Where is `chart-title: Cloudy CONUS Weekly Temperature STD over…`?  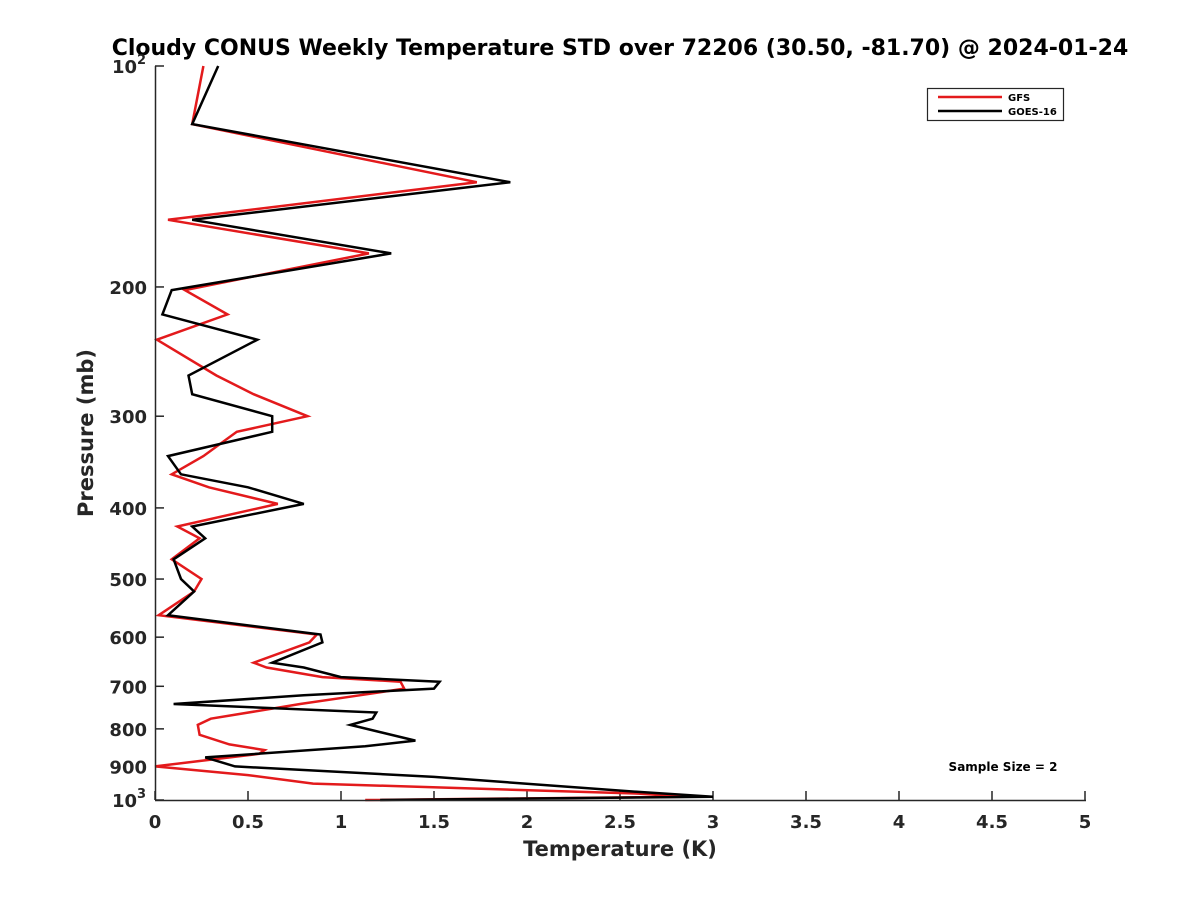 chart-title: Cloudy CONUS Weekly Temperature STD over… is located at coordinates (620, 48).